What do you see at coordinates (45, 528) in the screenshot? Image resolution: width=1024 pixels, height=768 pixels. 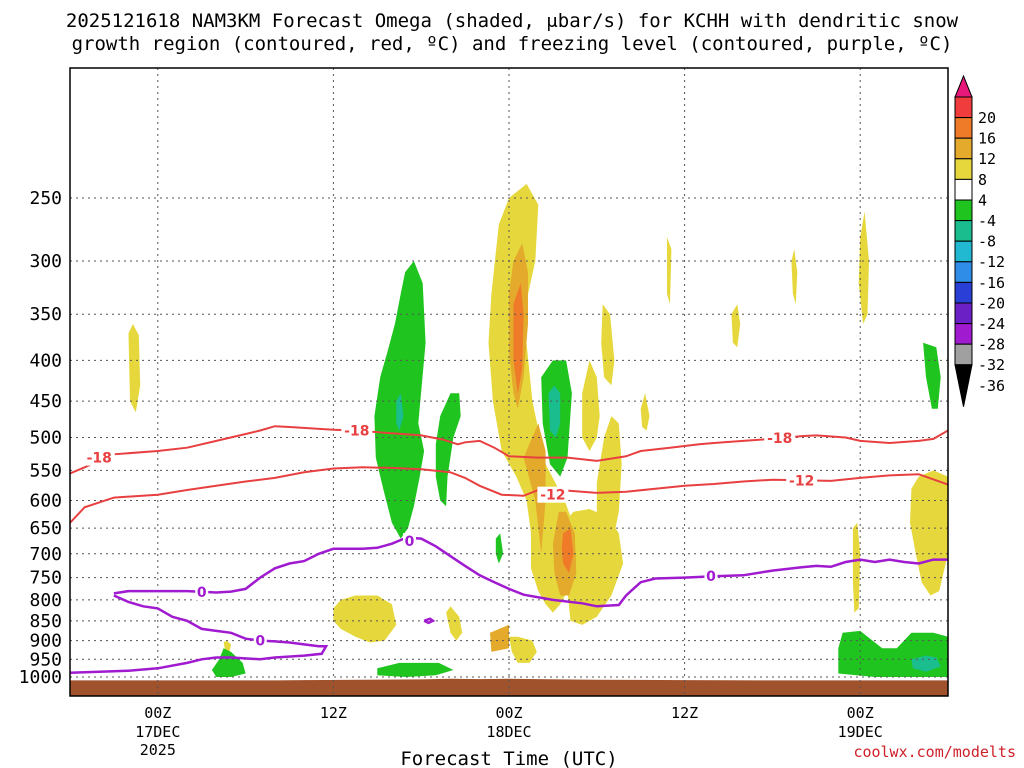 I see `y-tick-label: 650` at bounding box center [45, 528].